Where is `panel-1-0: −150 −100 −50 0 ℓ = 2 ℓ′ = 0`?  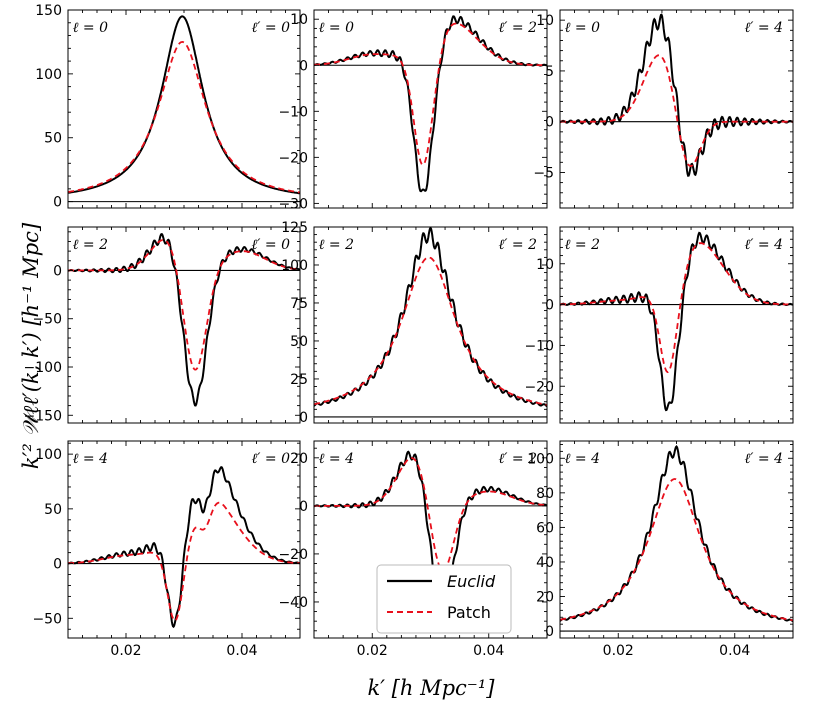 panel-1-0: −150 −100 −50 0 ℓ = 2 ℓ′ = 0 is located at coordinates (162, 325).